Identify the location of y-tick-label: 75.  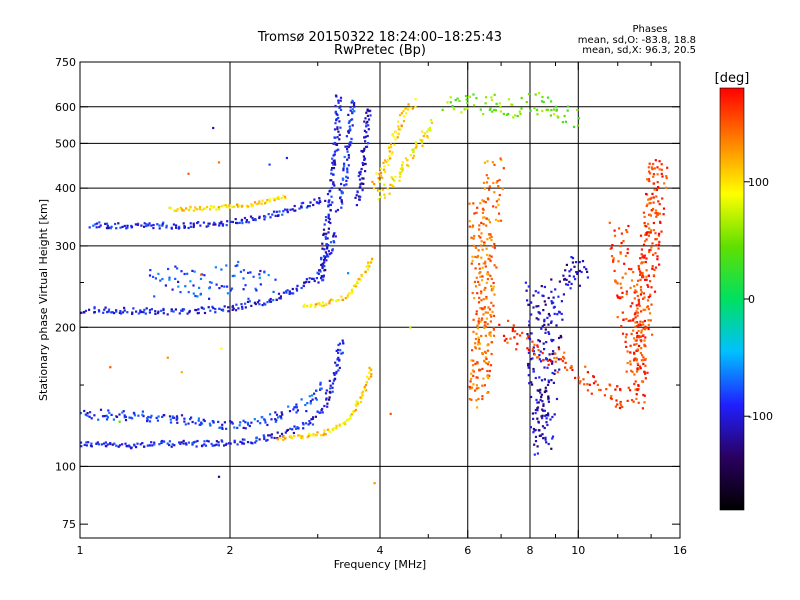
(69, 524).